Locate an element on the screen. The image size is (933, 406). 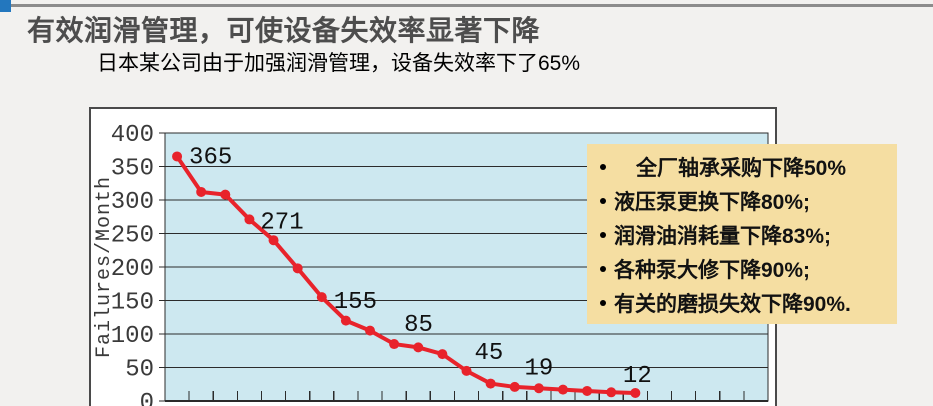
data-point-label: 19 is located at coordinates (538, 368).